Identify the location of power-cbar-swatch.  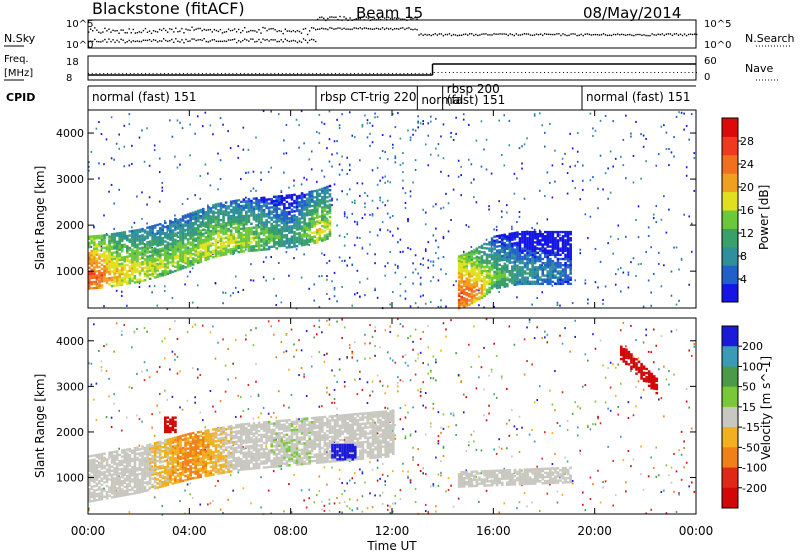
(730, 219).